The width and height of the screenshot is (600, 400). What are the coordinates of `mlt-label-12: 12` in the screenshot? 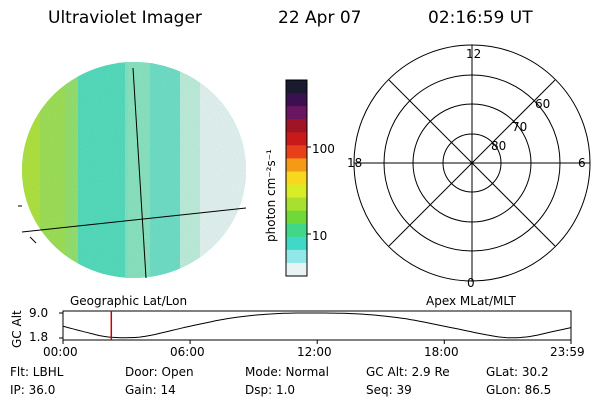 It's located at (474, 54).